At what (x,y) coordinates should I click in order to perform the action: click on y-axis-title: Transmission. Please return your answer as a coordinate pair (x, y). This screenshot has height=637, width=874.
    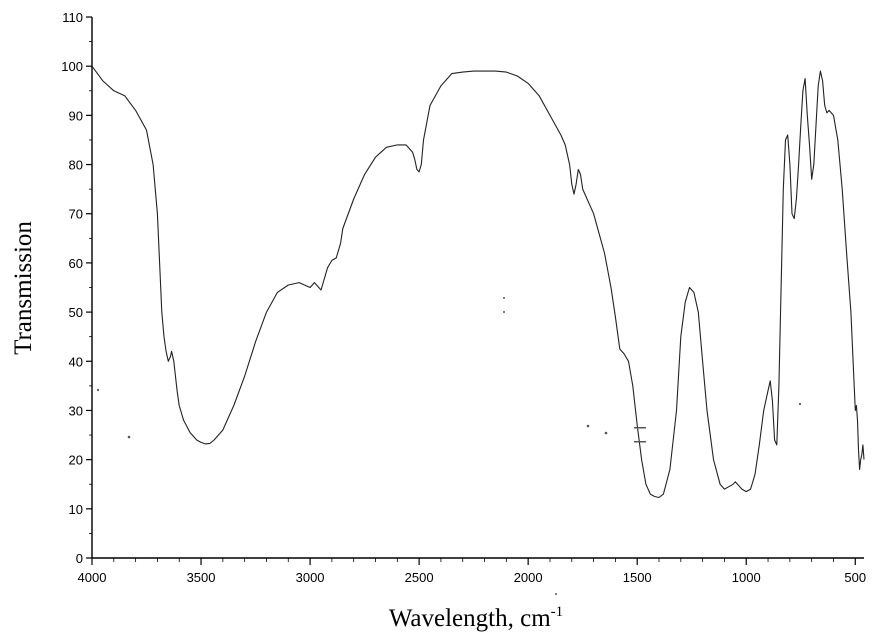
    Looking at the image, I should click on (23, 288).